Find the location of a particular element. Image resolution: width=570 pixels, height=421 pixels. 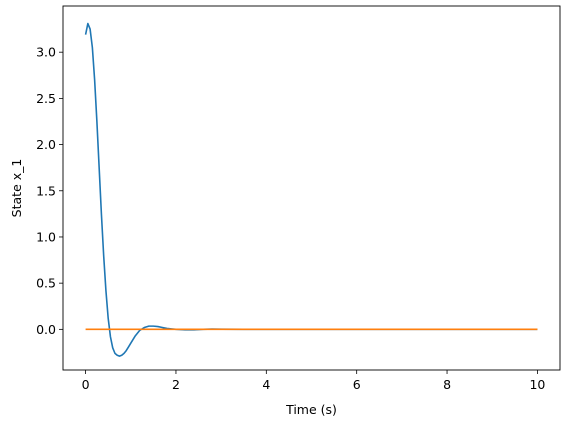

x-tick-label: 8 is located at coordinates (447, 384).